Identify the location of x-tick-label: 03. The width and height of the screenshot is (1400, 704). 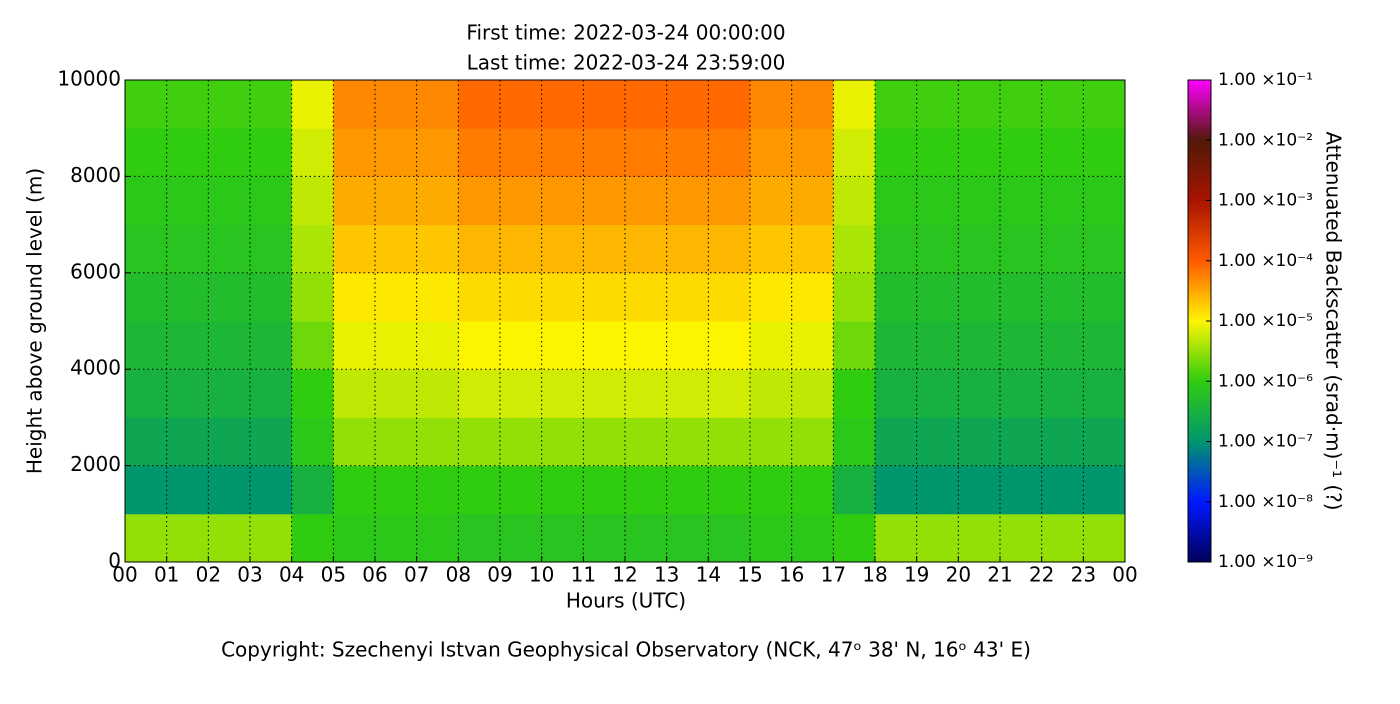
(249, 575).